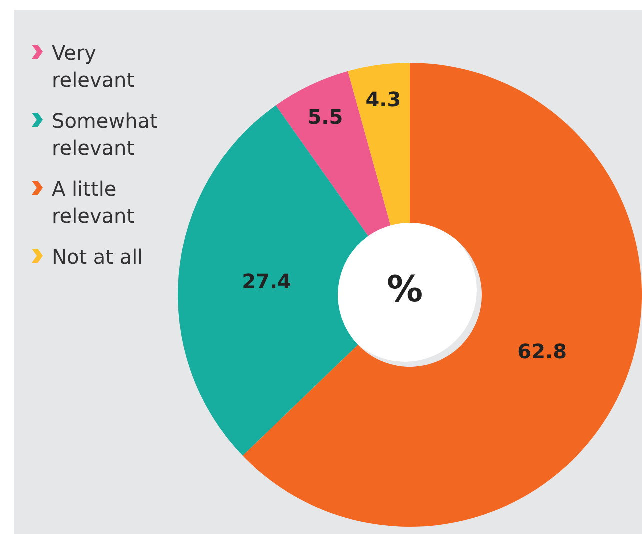 This screenshot has width=642, height=534. I want to click on legend-label: Not at all, so click(98, 257).